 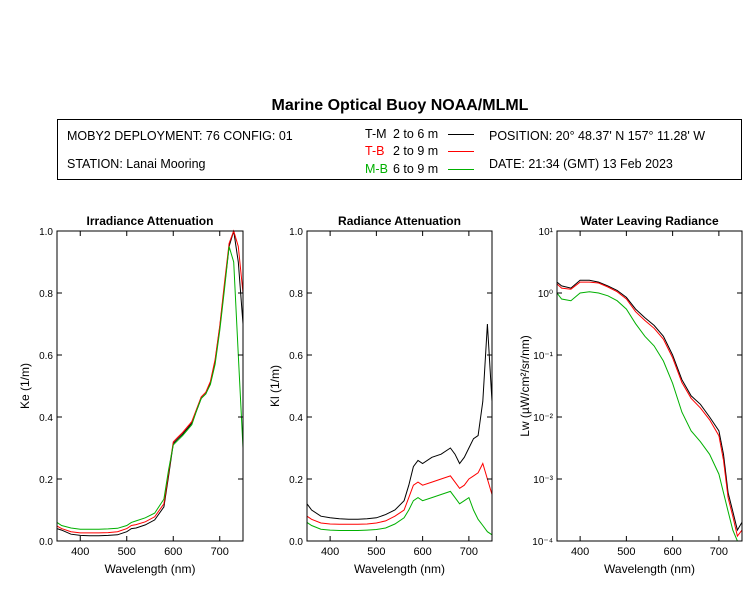 I want to click on y-axis-label: Kl (1/m), so click(x=275, y=386).